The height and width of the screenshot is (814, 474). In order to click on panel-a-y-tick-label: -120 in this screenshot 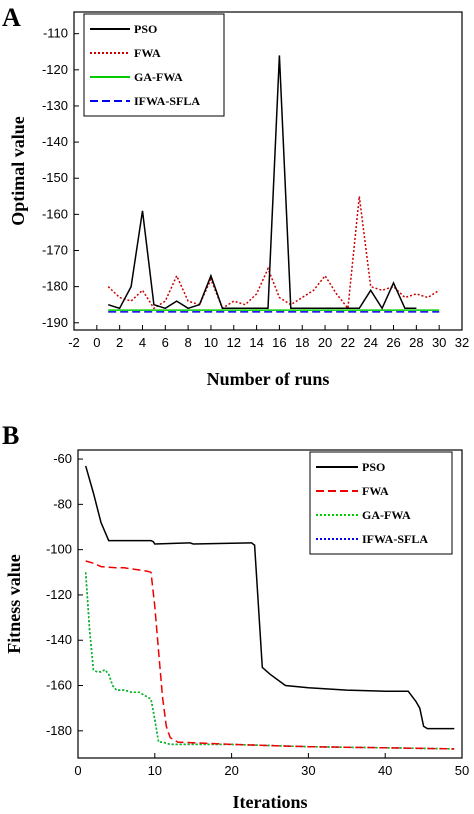, I will do `click(55, 69)`.